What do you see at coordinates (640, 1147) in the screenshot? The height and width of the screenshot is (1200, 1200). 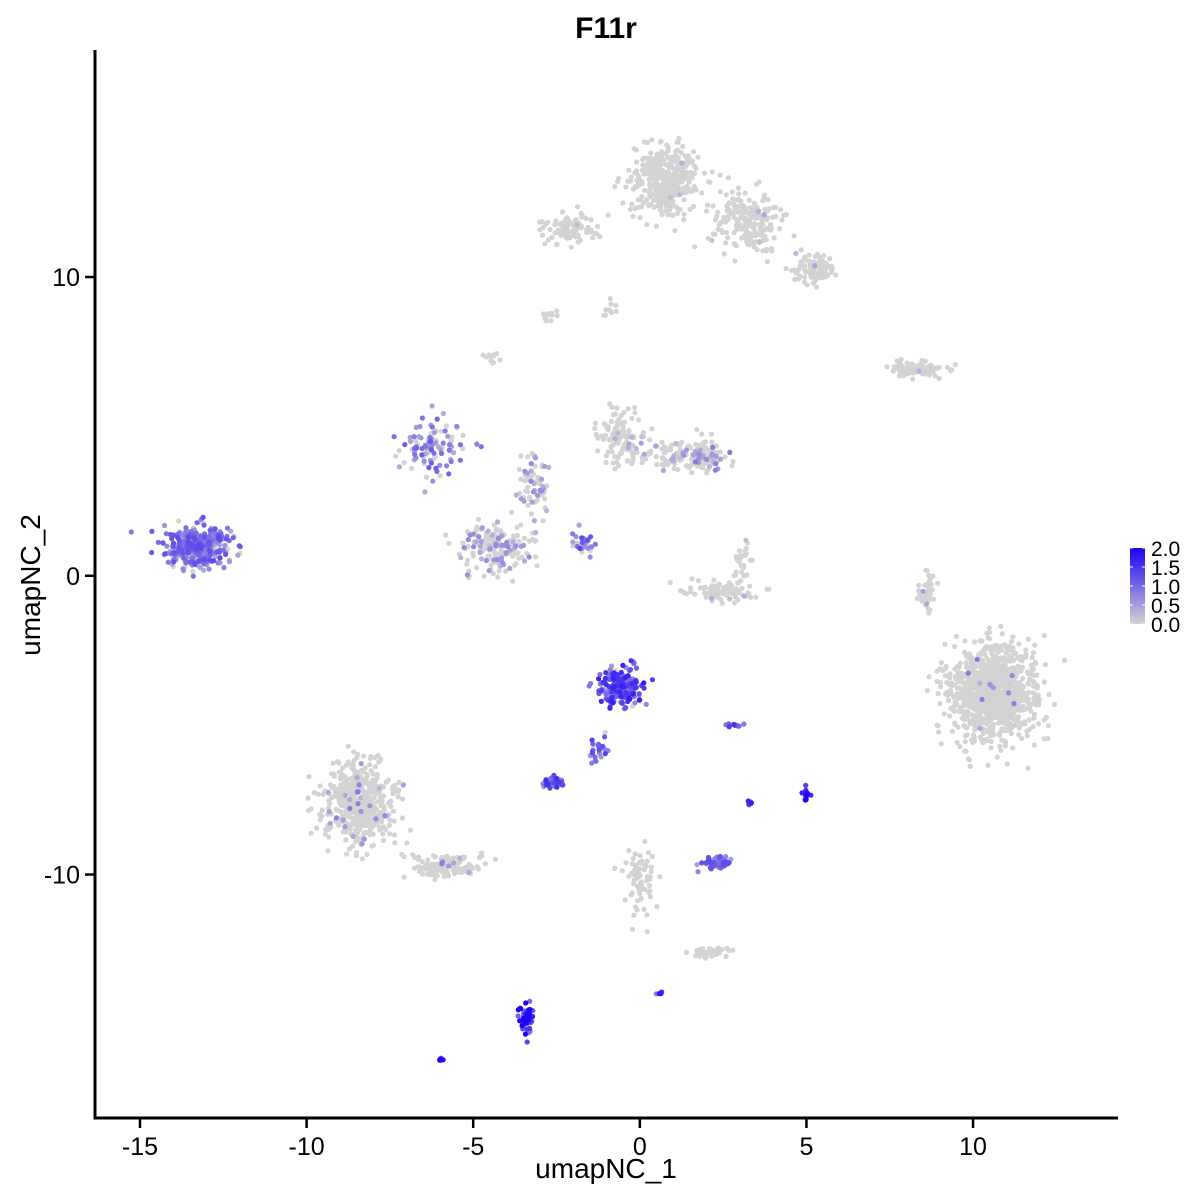 I see `x-tick-label: 0` at bounding box center [640, 1147].